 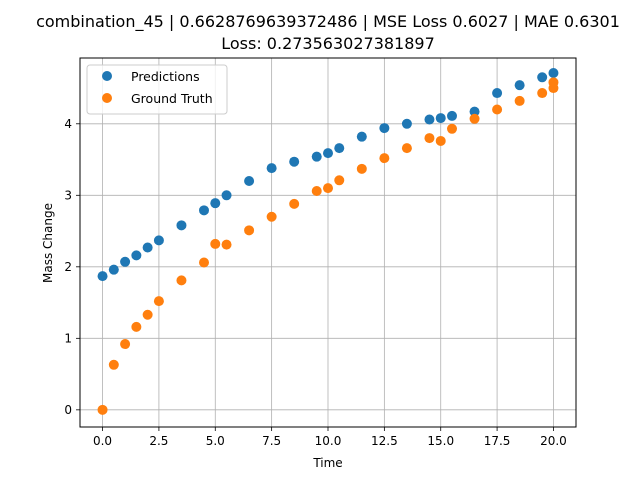 I want to click on x-ticks: 0.0 2.5 5.0 7.5 10.0 12.5 15.0 17.5 20.0, so click(x=330, y=437).